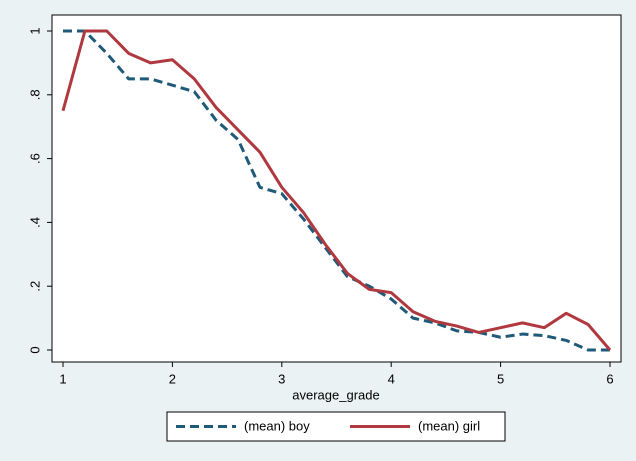  I want to click on y-tick-label: 0, so click(34, 349).